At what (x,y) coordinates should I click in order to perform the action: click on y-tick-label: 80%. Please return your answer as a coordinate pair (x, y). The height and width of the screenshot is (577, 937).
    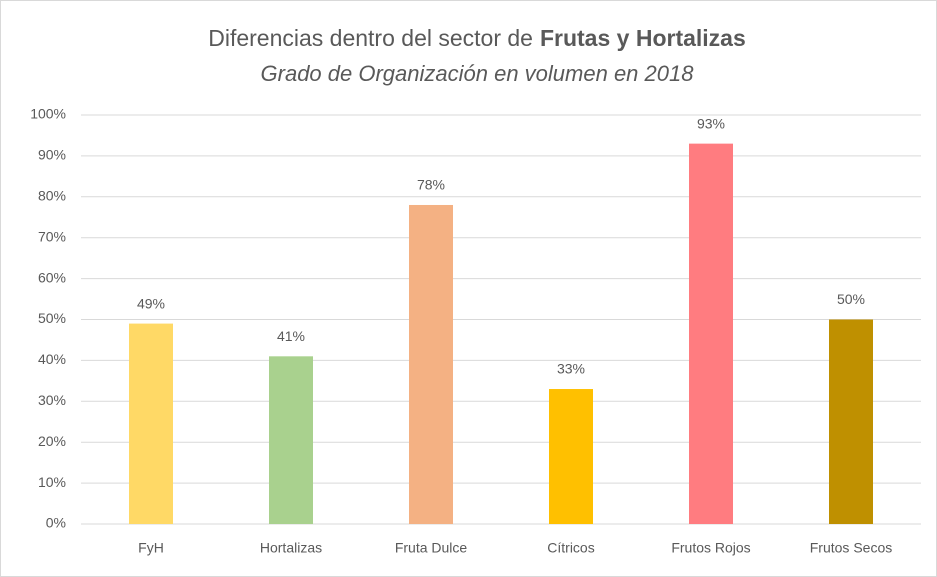
    Looking at the image, I should click on (52, 196).